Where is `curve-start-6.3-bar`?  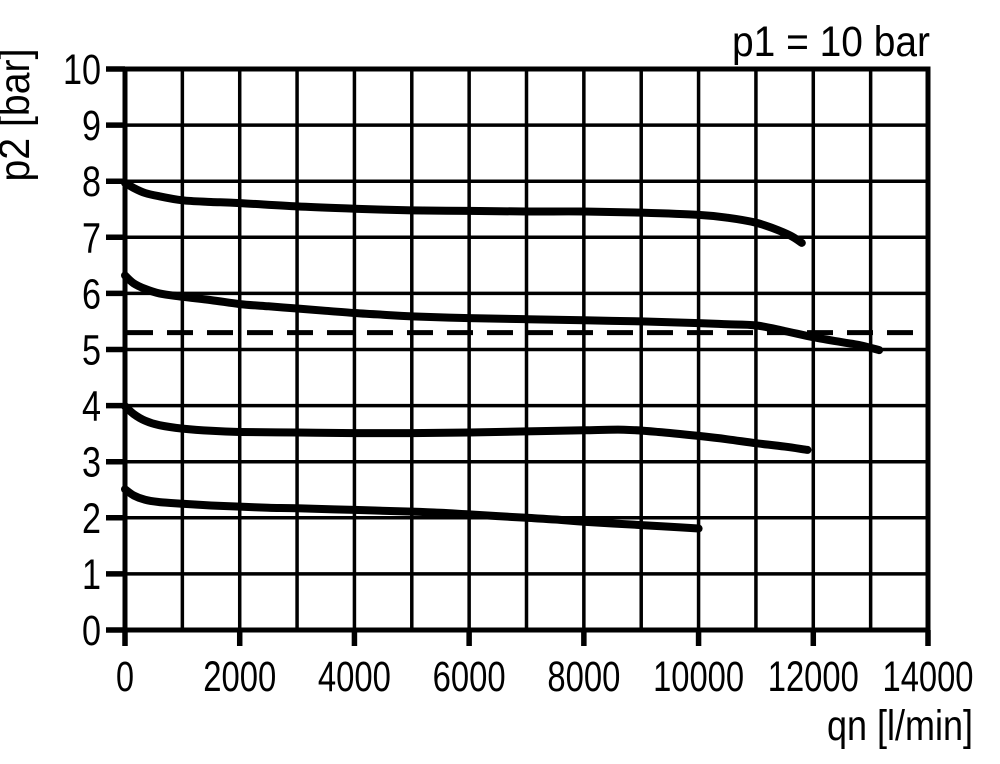 curve-start-6.3-bar is located at coordinates (502, 313).